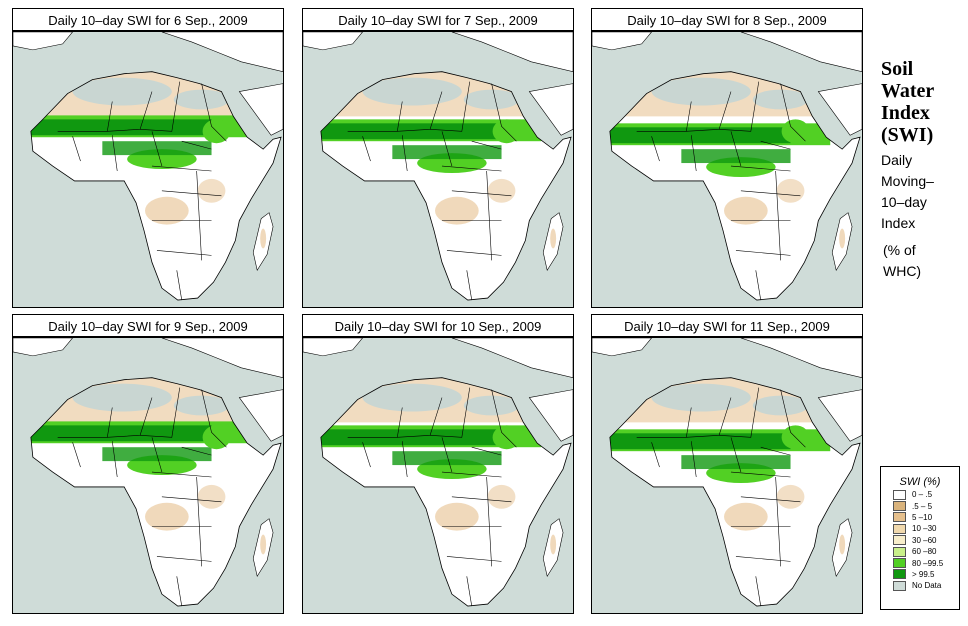 The width and height of the screenshot is (968, 626). I want to click on legend-item: 80 –99.5, so click(926, 563).